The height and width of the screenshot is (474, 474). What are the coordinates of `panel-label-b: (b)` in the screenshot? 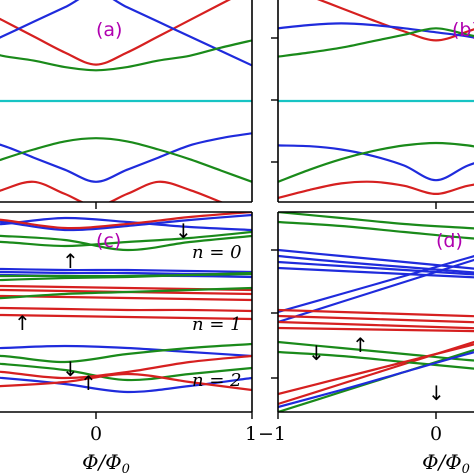 It's located at (463, 30).